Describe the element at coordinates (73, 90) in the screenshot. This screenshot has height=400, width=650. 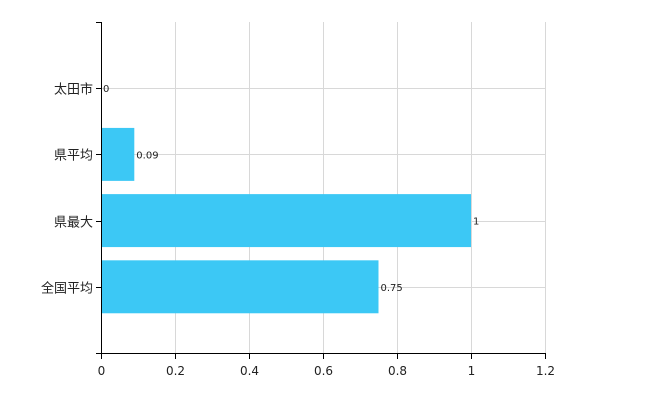
I see `category-label: 太田市` at that location.